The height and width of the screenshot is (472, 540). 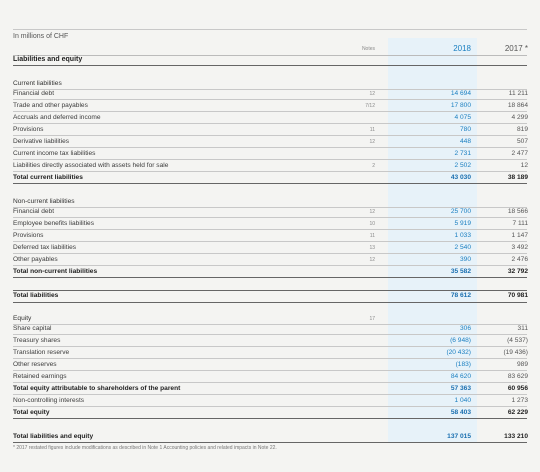 I want to click on cell-label: Other reserves, so click(x=35, y=364).